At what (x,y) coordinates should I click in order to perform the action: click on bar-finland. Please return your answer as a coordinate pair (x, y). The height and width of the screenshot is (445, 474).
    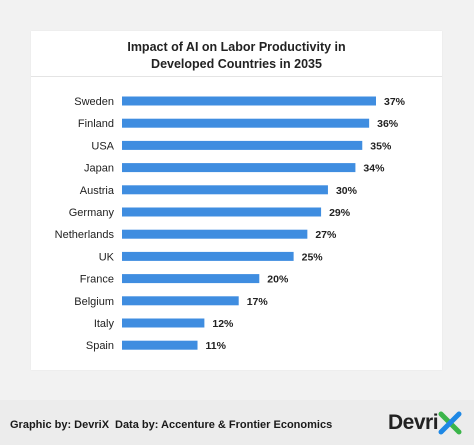
    Looking at the image, I should click on (246, 123).